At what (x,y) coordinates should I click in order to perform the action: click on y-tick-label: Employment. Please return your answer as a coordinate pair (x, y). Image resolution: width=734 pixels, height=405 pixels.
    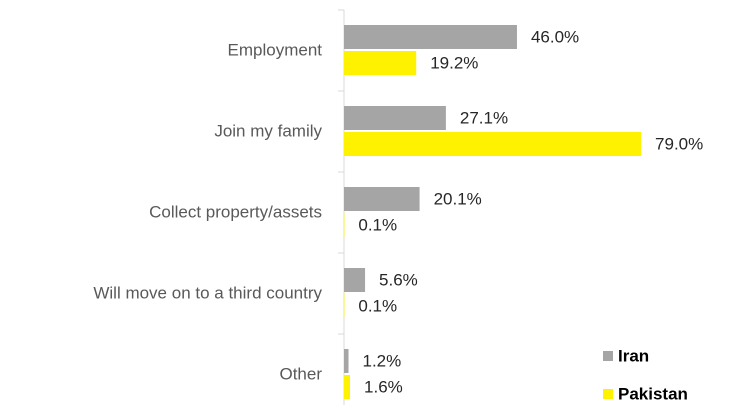
    Looking at the image, I should click on (275, 49).